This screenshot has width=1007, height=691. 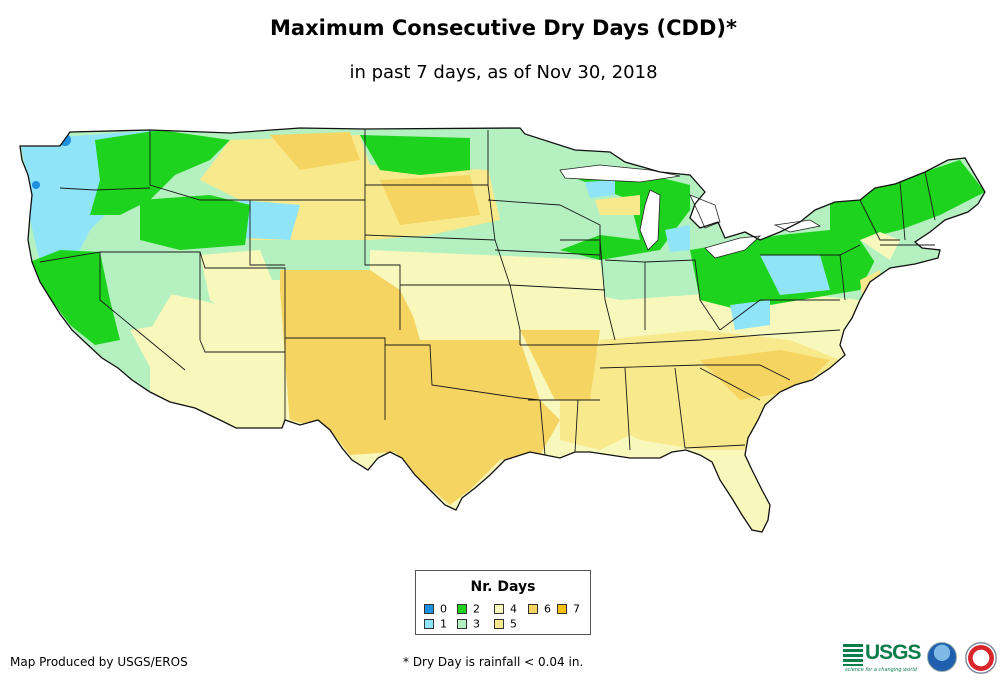 I want to click on map-credit: Map Produced by USGS/EROS, so click(x=99, y=662).